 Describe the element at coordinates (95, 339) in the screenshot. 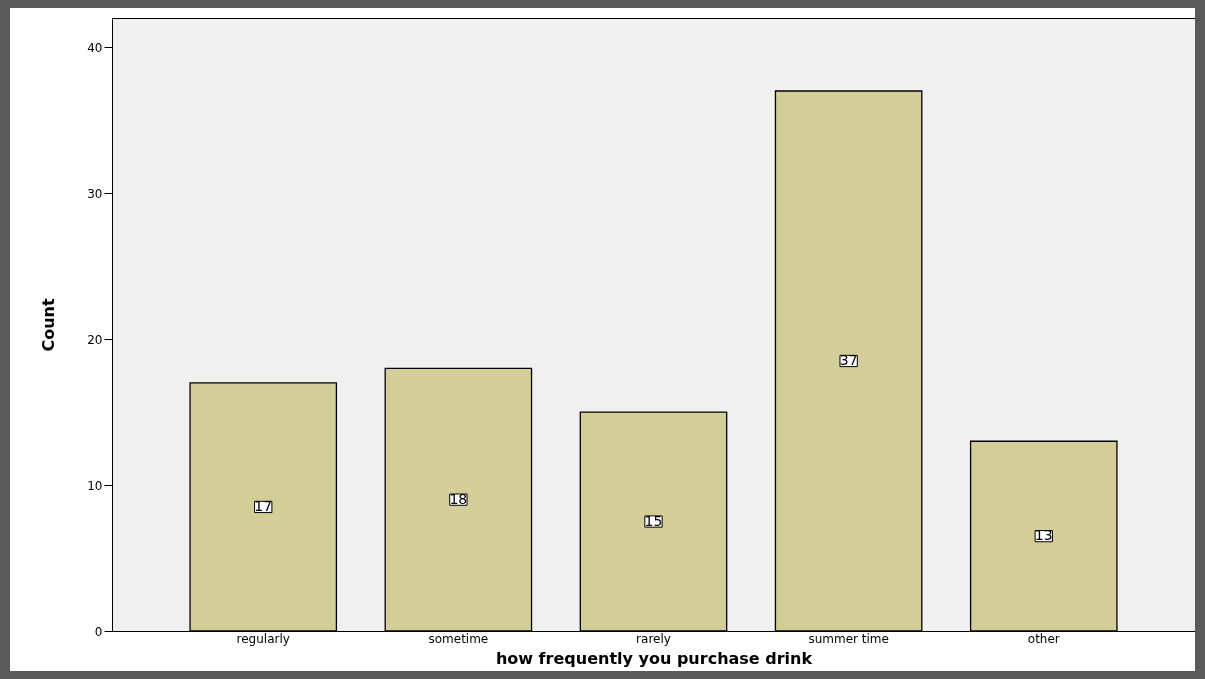

I see `y-tick-label: 20` at that location.